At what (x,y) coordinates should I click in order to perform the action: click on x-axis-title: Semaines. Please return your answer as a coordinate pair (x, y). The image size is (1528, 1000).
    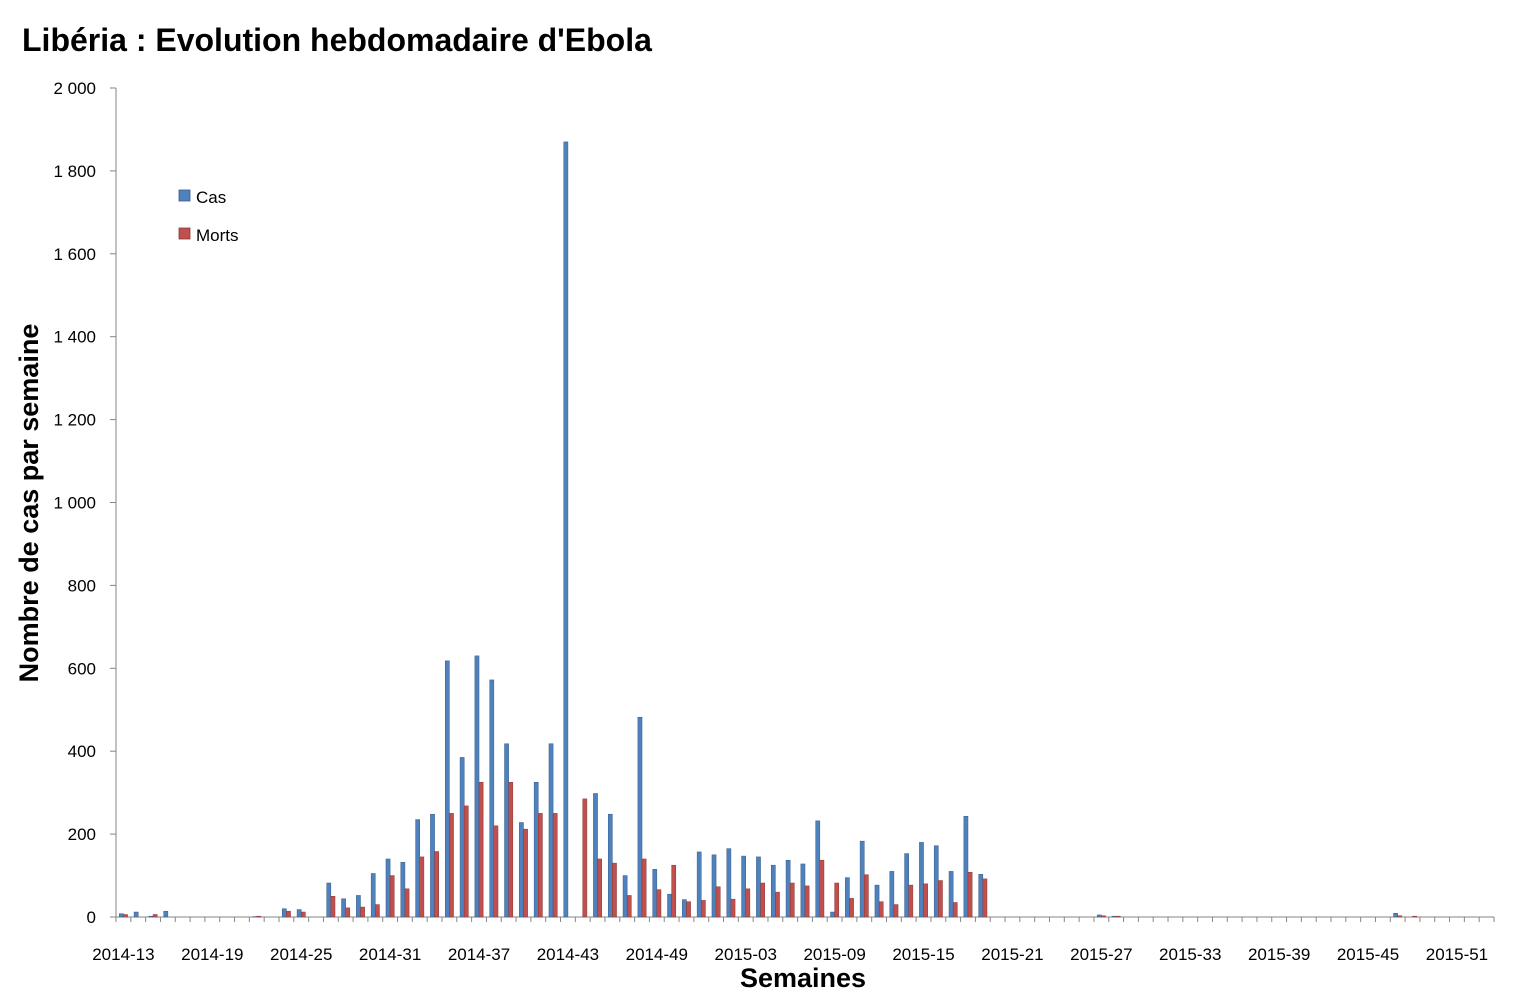
    Looking at the image, I should click on (803, 978).